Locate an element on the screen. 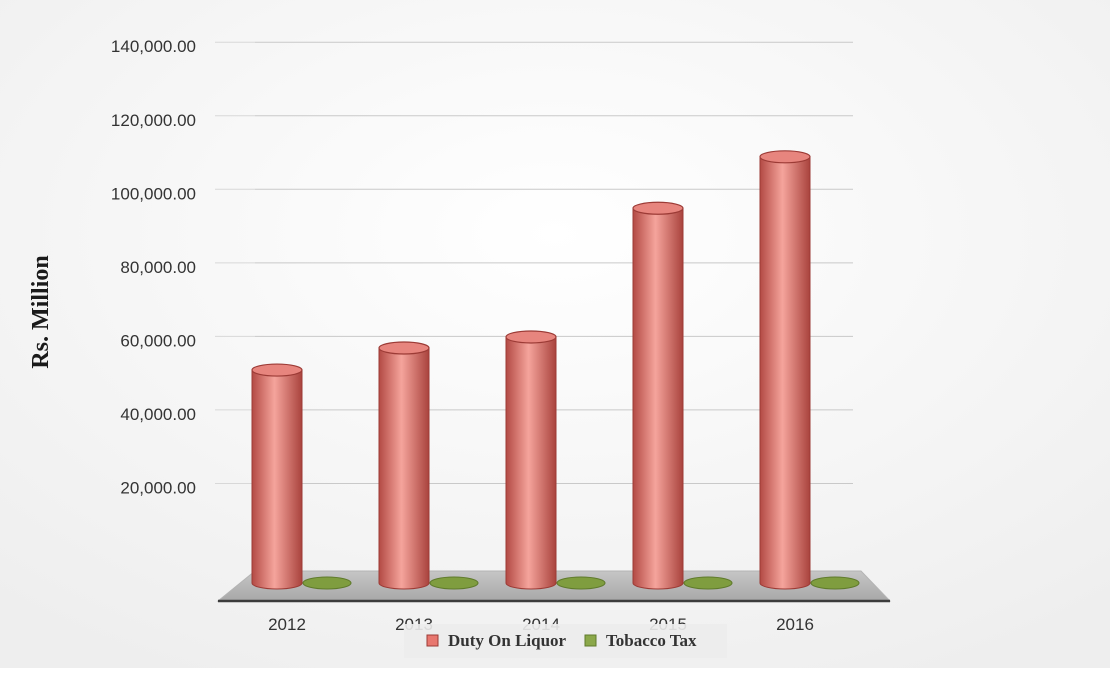 The image size is (1110, 673). x-tick-label: 2016 is located at coordinates (795, 624).